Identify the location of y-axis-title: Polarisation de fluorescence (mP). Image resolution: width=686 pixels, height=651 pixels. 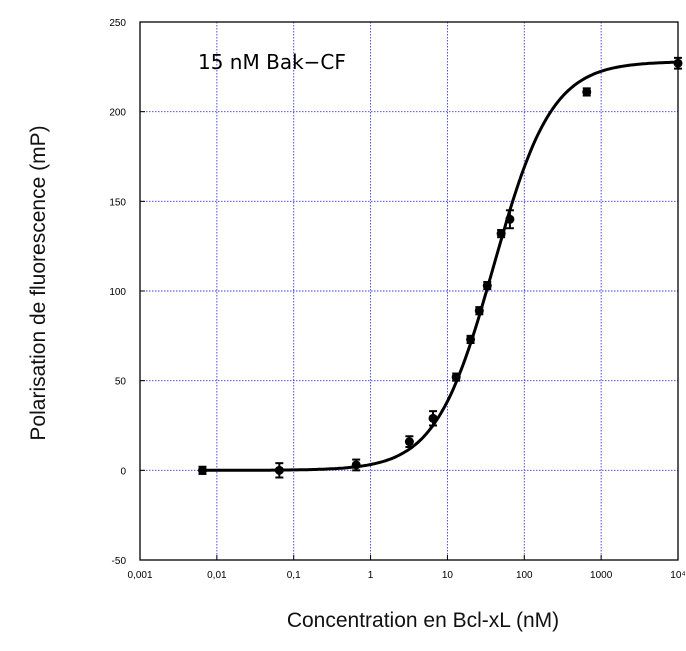
(38, 282).